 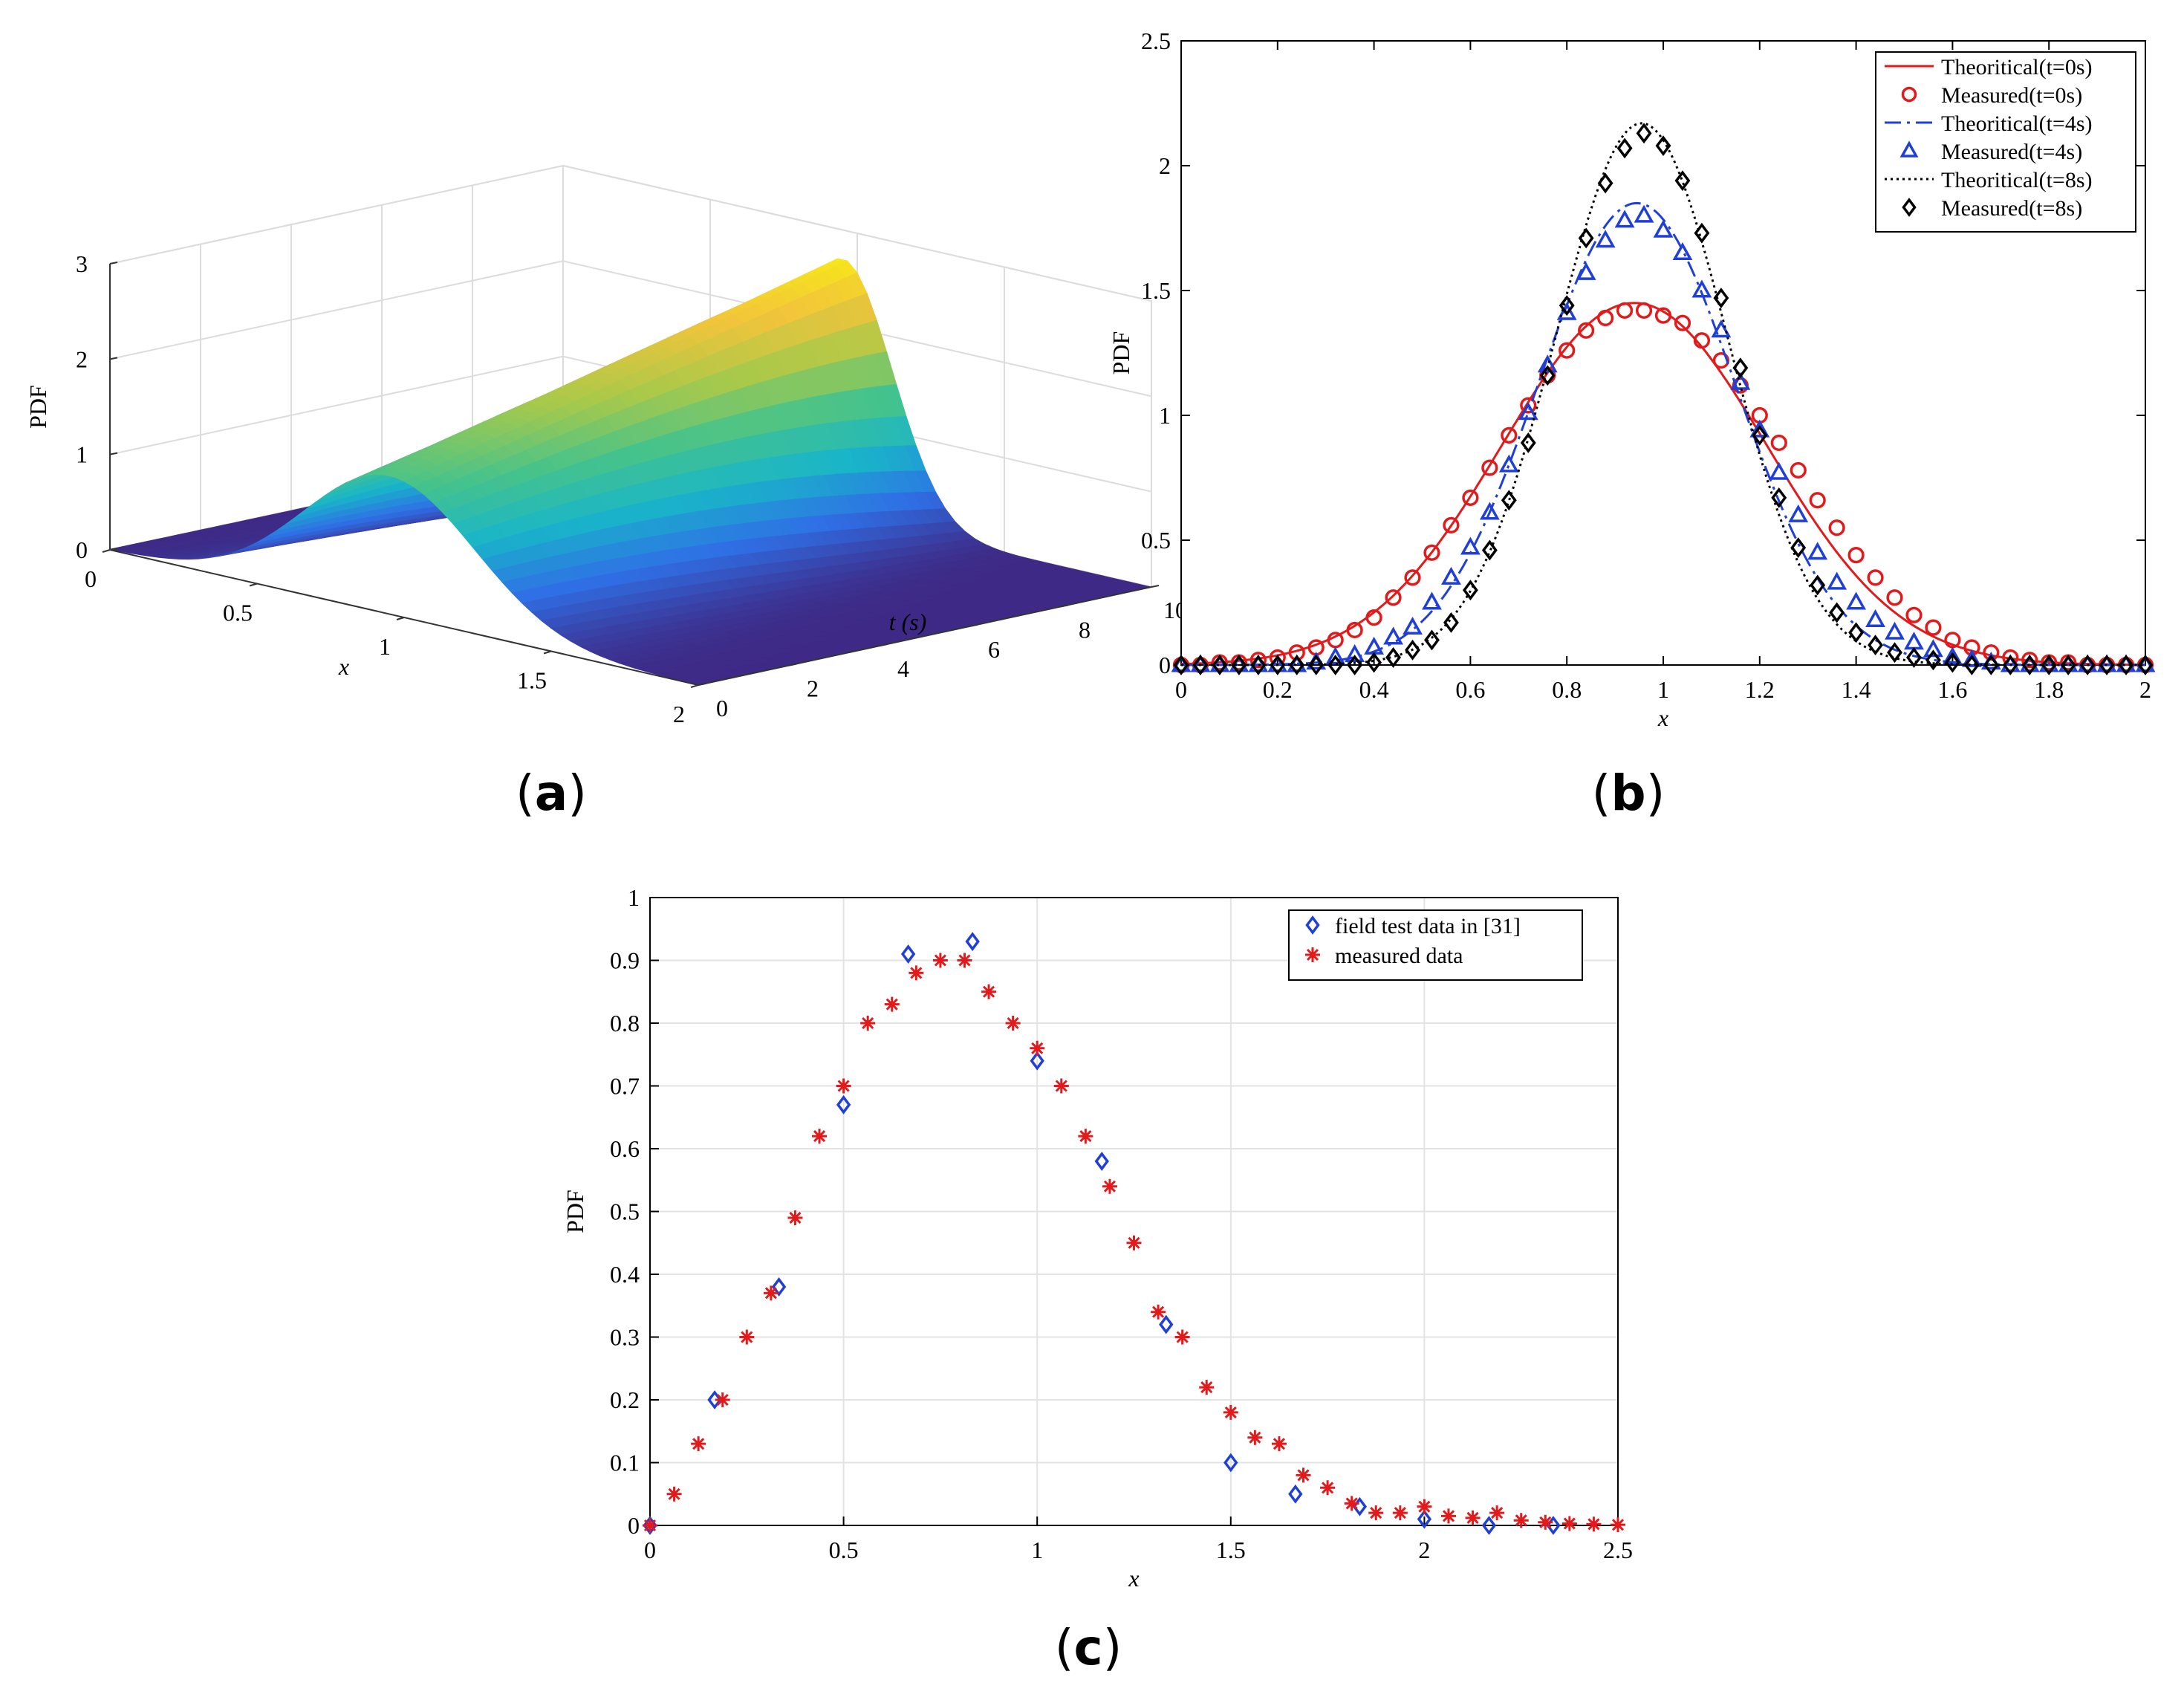 What do you see at coordinates (1470, 689) in the screenshot?
I see `x-tick-label: 0.6` at bounding box center [1470, 689].